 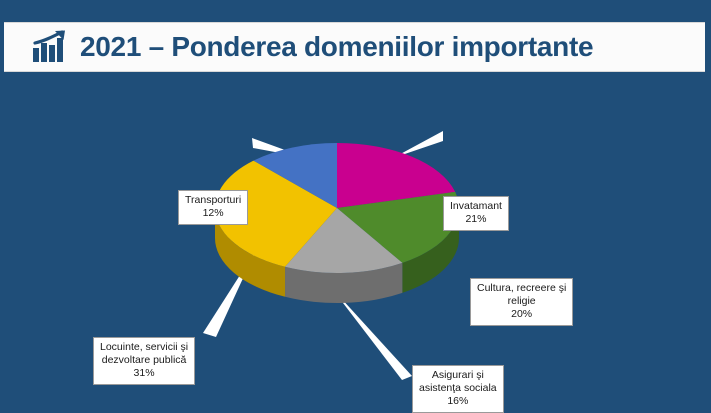 I want to click on pie-body, so click(x=337, y=255).